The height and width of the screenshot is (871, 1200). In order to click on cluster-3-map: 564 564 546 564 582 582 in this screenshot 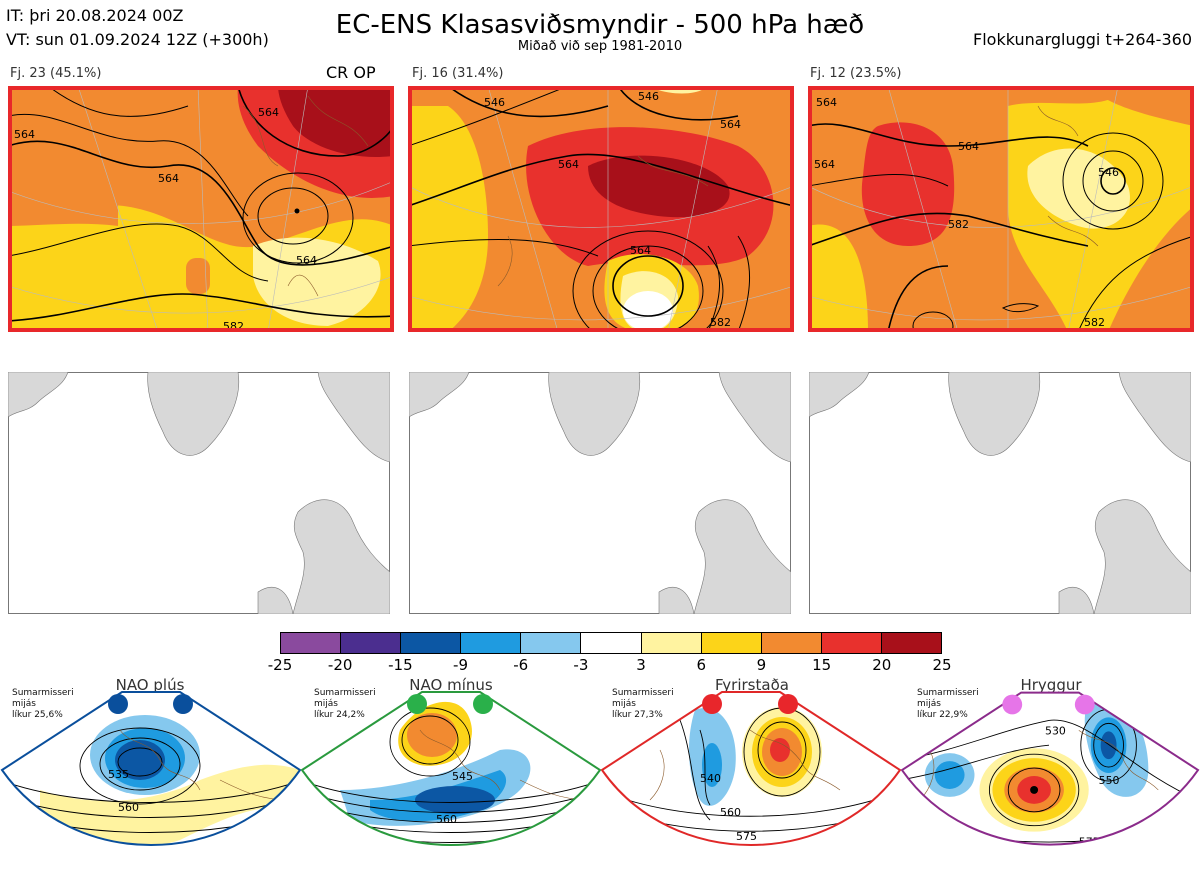, I will do `click(1001, 209)`.